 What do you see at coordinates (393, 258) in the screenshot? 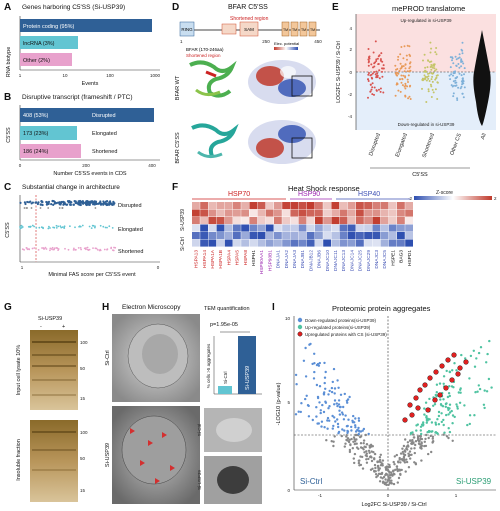
I see `gene-label: HSPE1` at bounding box center [393, 258].